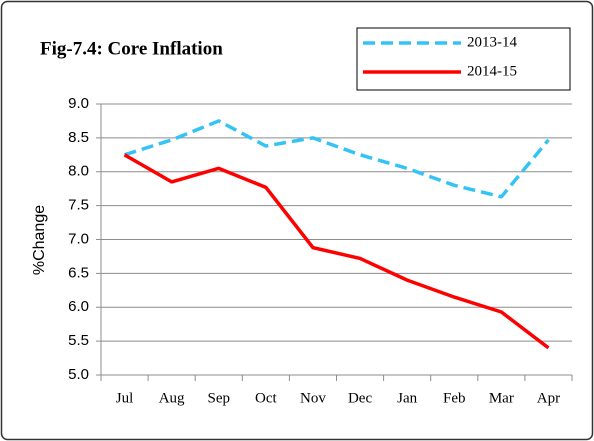 This screenshot has width=594, height=441. I want to click on x-tick-label: Feb, so click(454, 398).